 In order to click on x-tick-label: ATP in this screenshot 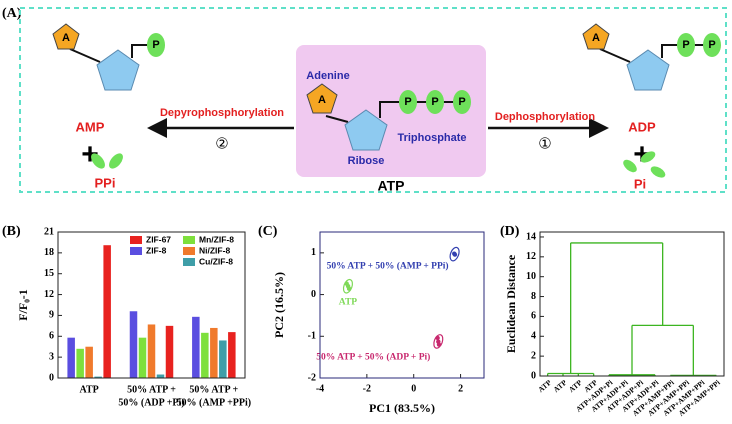, I will do `click(89, 389)`.